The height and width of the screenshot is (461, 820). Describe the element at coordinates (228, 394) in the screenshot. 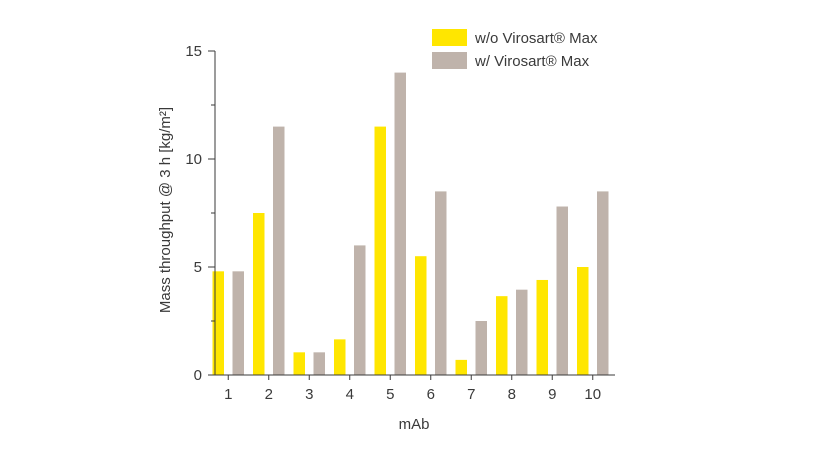

I see `x-tick-label-1: 1` at that location.